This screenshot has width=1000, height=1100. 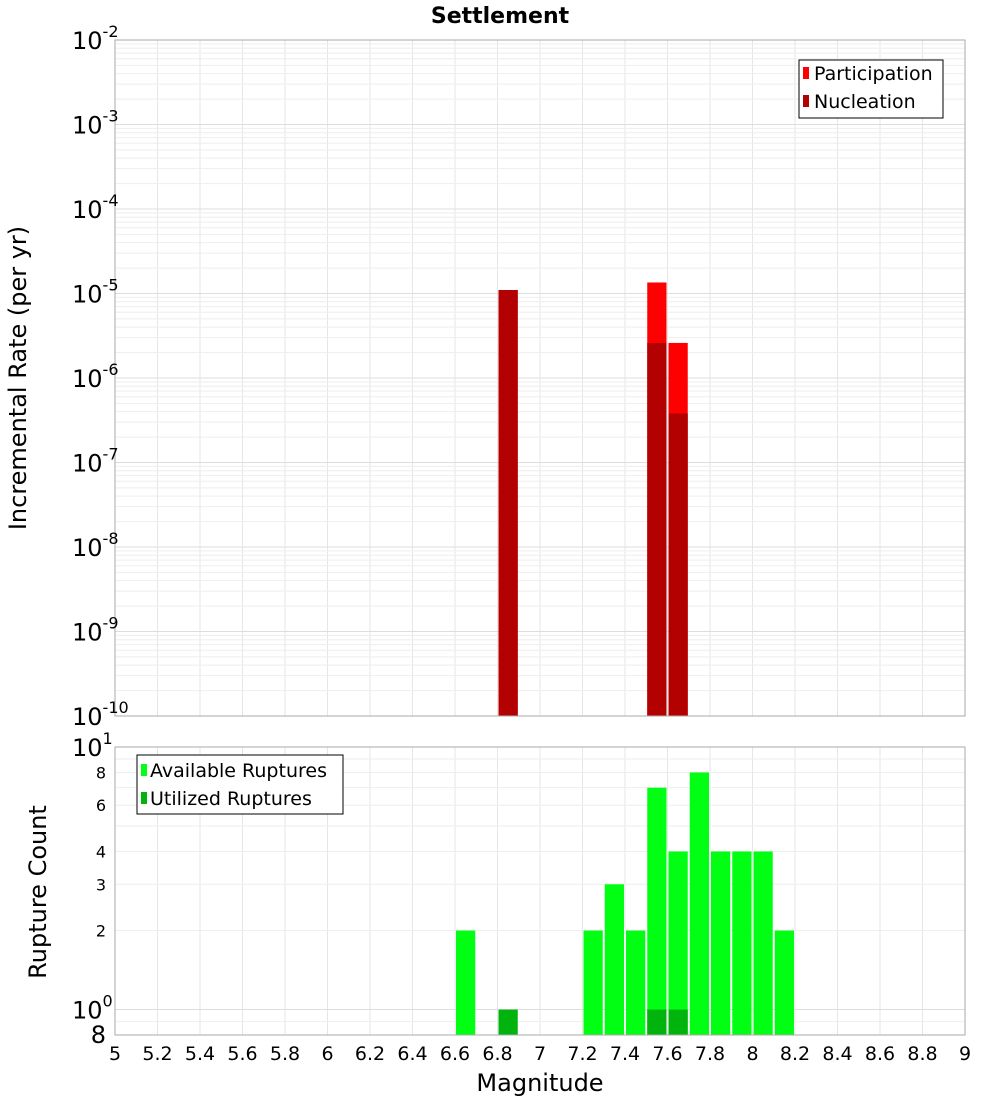 What do you see at coordinates (285, 1054) in the screenshot?
I see `x-tick-label: 5.8` at bounding box center [285, 1054].